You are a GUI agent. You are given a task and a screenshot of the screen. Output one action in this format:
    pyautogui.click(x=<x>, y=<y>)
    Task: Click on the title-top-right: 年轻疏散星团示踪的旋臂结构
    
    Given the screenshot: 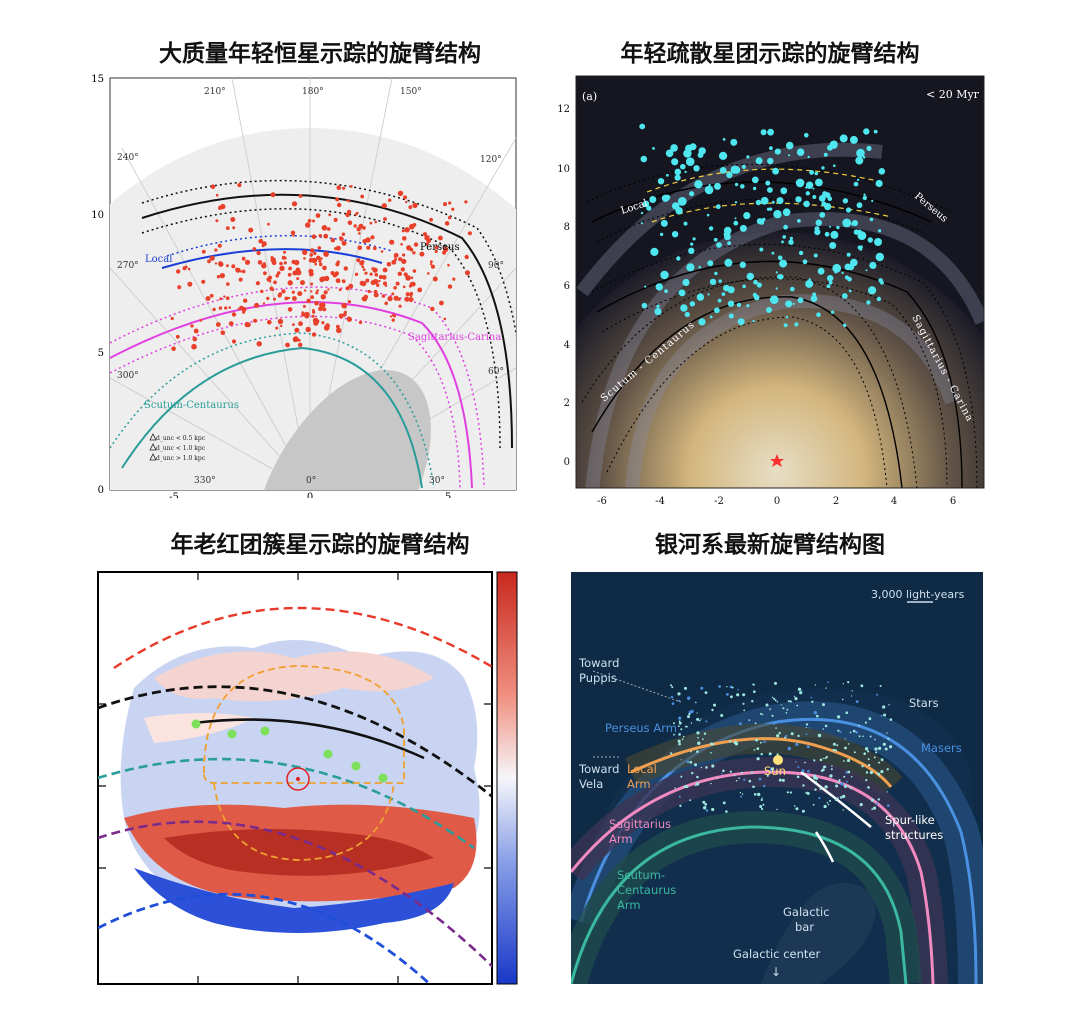 What is the action you would take?
    pyautogui.click(x=770, y=54)
    